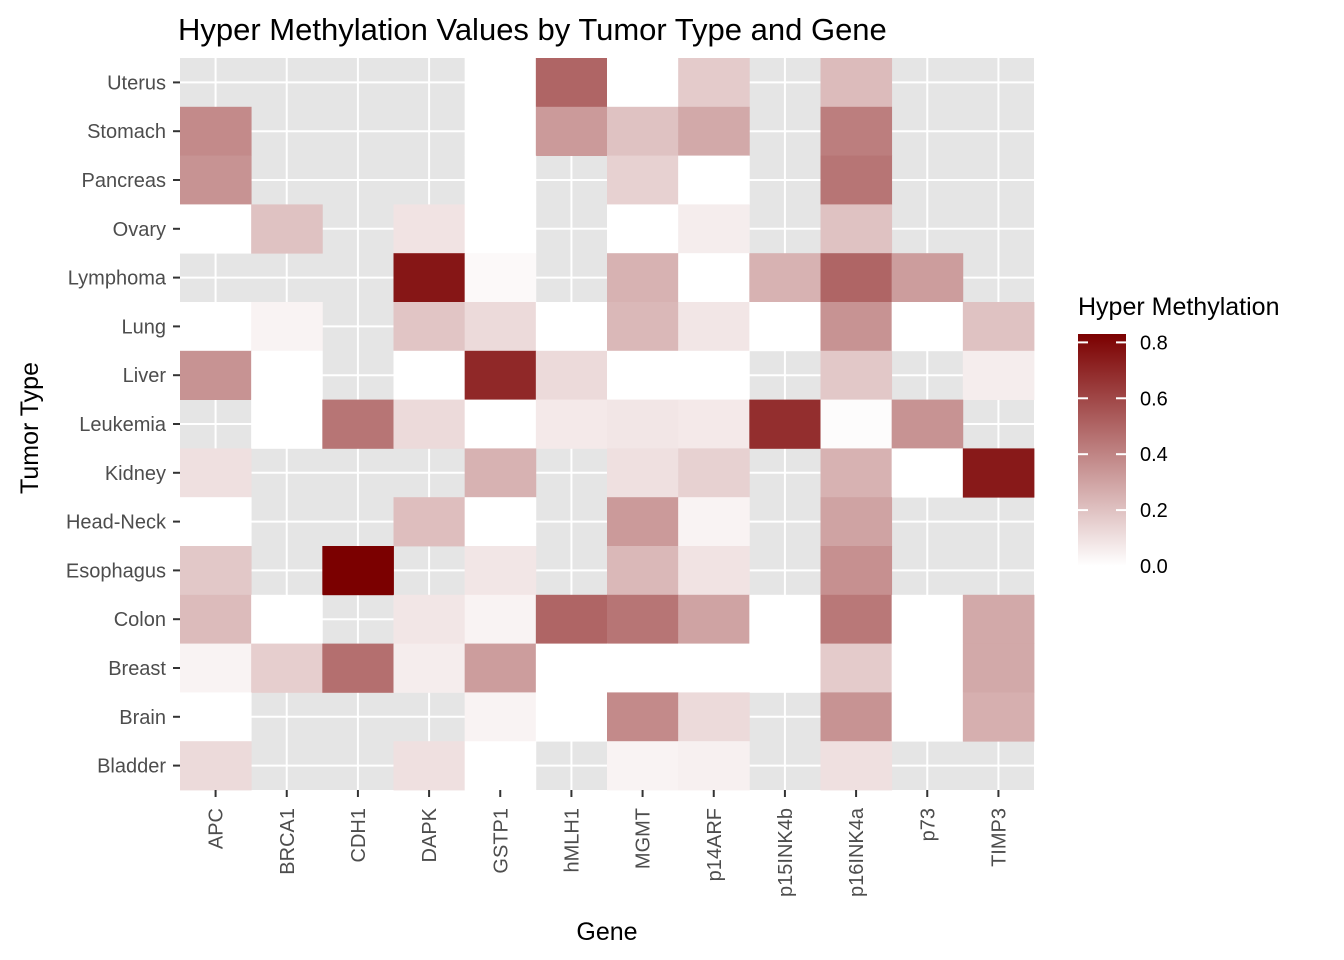 The image size is (1344, 960). What do you see at coordinates (1102, 450) in the screenshot?
I see `legend-colorbar` at bounding box center [1102, 450].